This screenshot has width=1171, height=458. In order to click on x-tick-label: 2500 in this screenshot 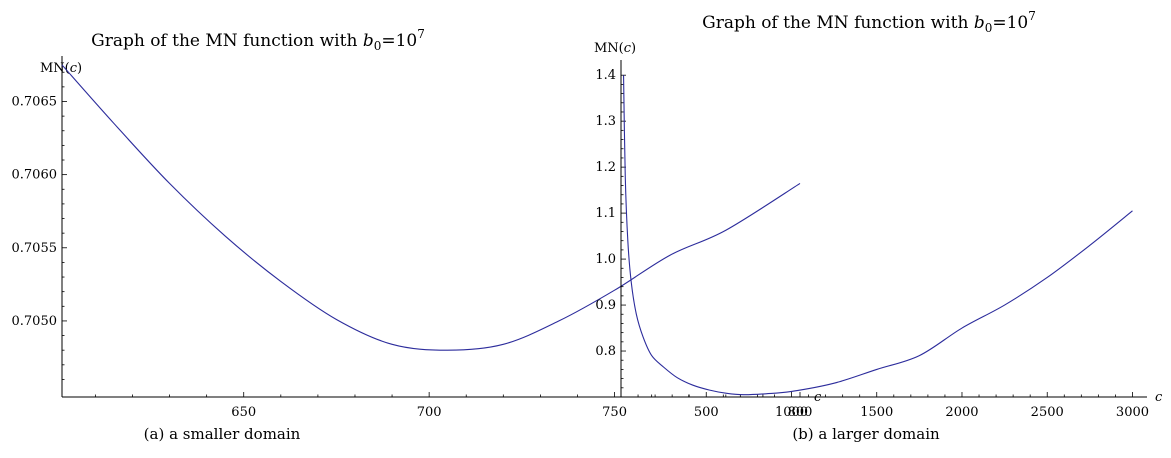, I will do `click(1047, 412)`.